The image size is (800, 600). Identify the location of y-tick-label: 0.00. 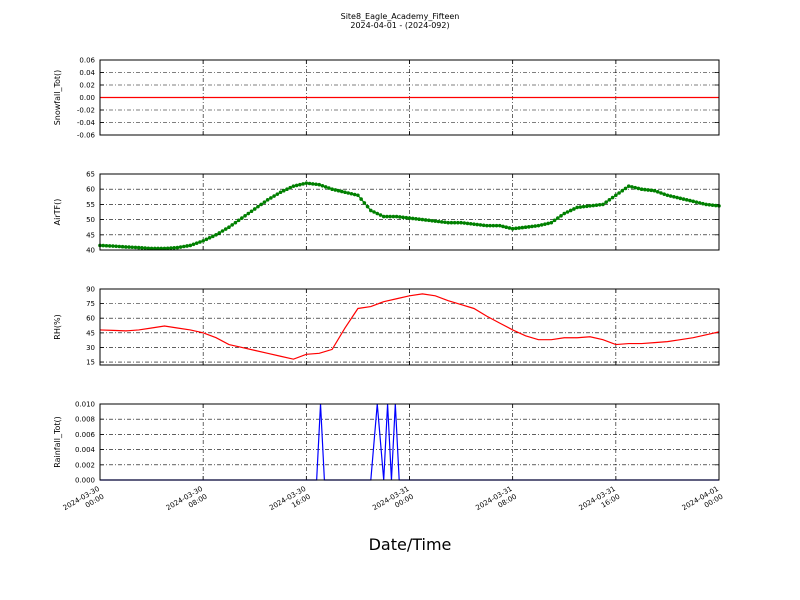
(87, 98).